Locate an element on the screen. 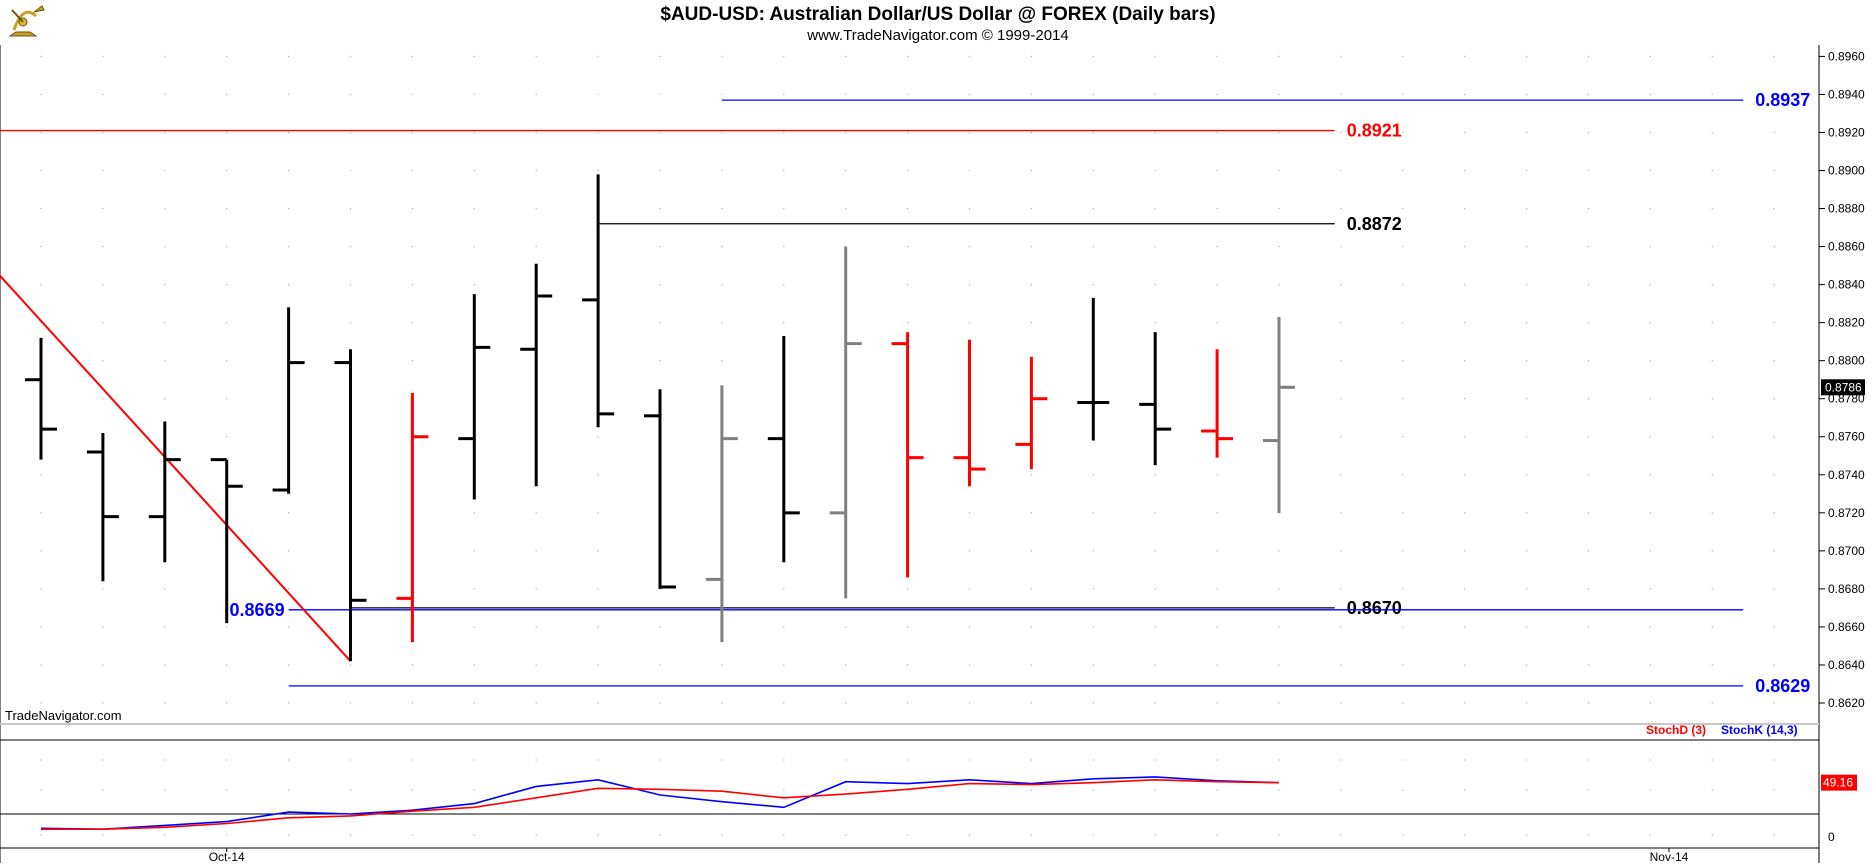 The height and width of the screenshot is (868, 1876). trendline is located at coordinates (176, 468).